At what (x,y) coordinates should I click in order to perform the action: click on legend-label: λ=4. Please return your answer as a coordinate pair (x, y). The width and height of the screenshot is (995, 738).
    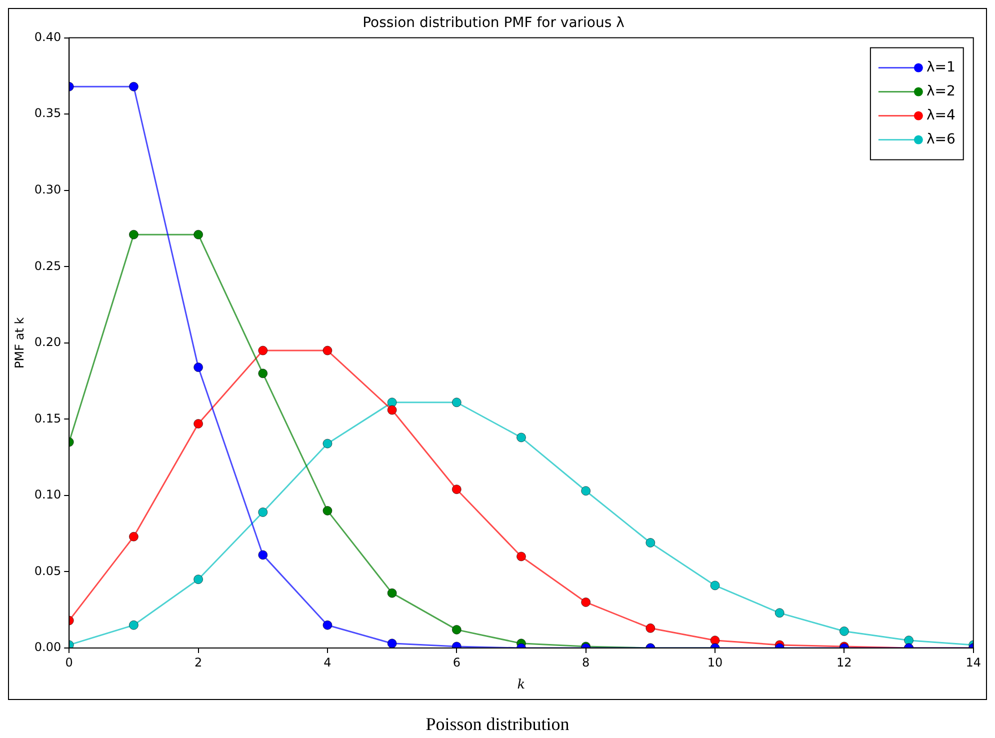
    Looking at the image, I should click on (941, 115).